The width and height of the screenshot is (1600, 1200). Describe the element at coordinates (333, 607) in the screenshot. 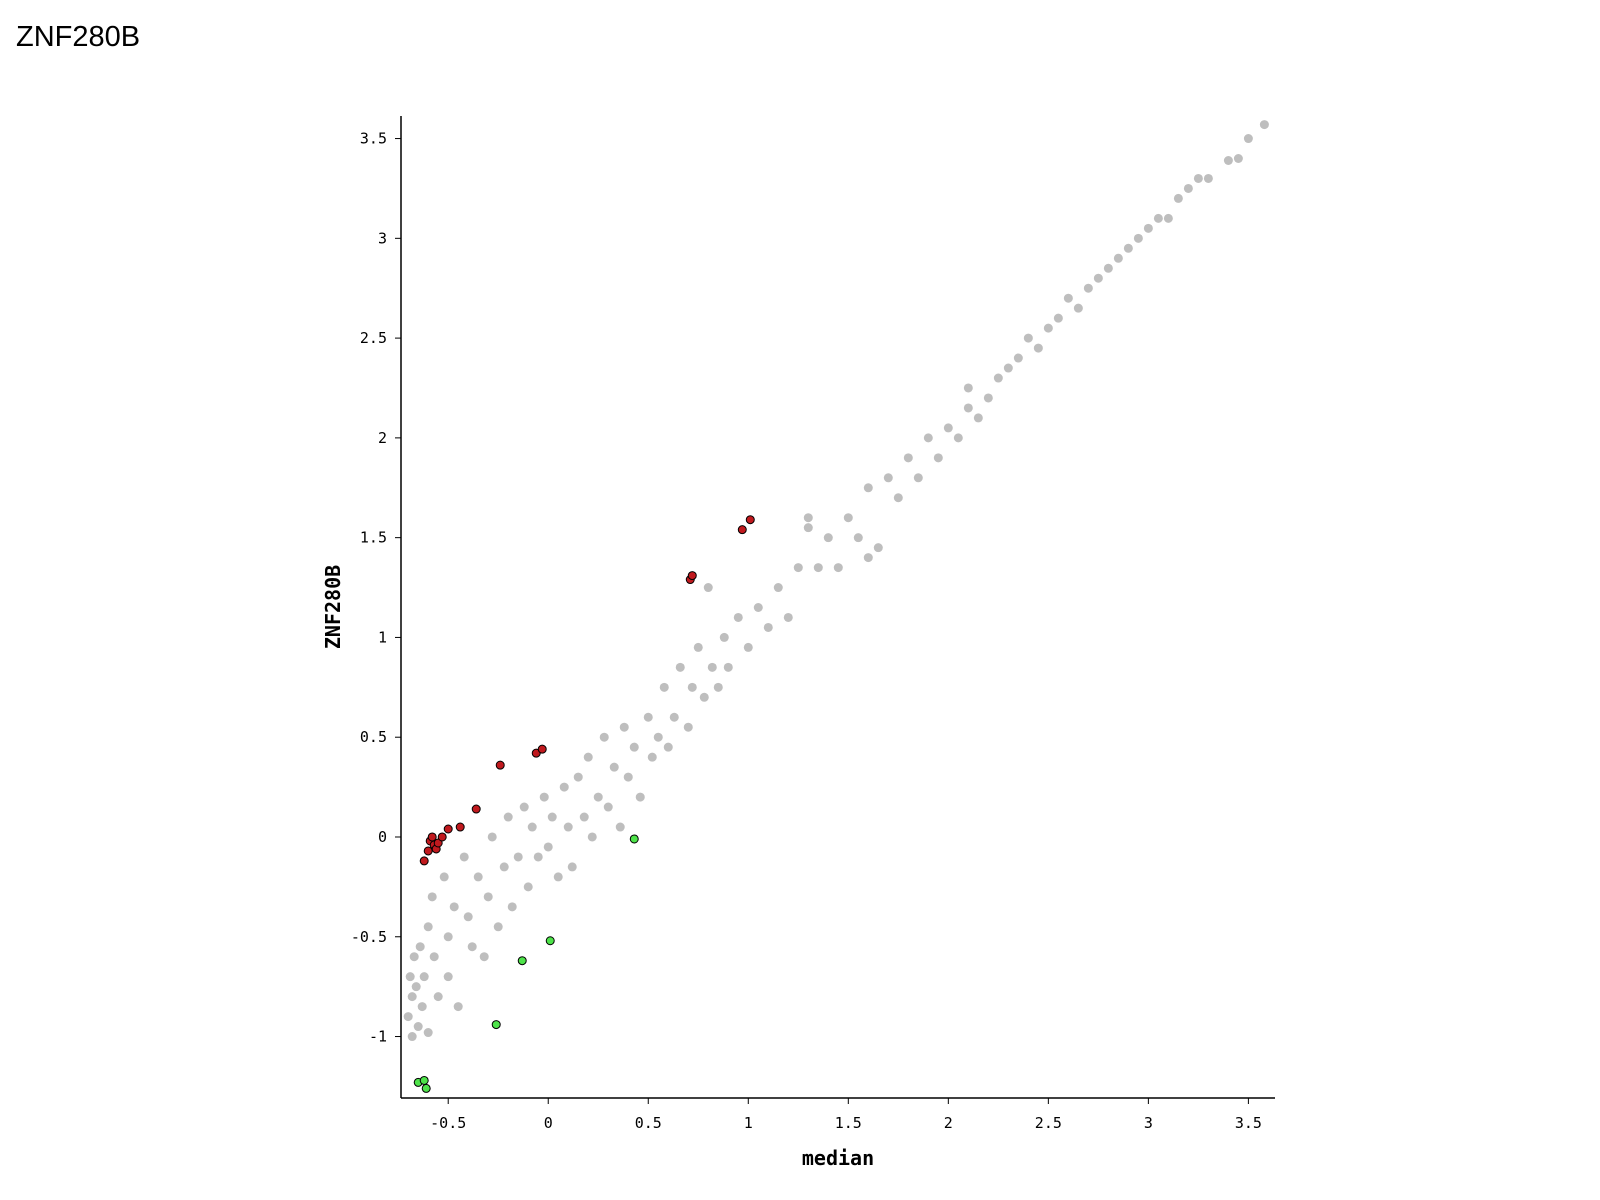

I see `y-axis-label: ZNF280B` at that location.